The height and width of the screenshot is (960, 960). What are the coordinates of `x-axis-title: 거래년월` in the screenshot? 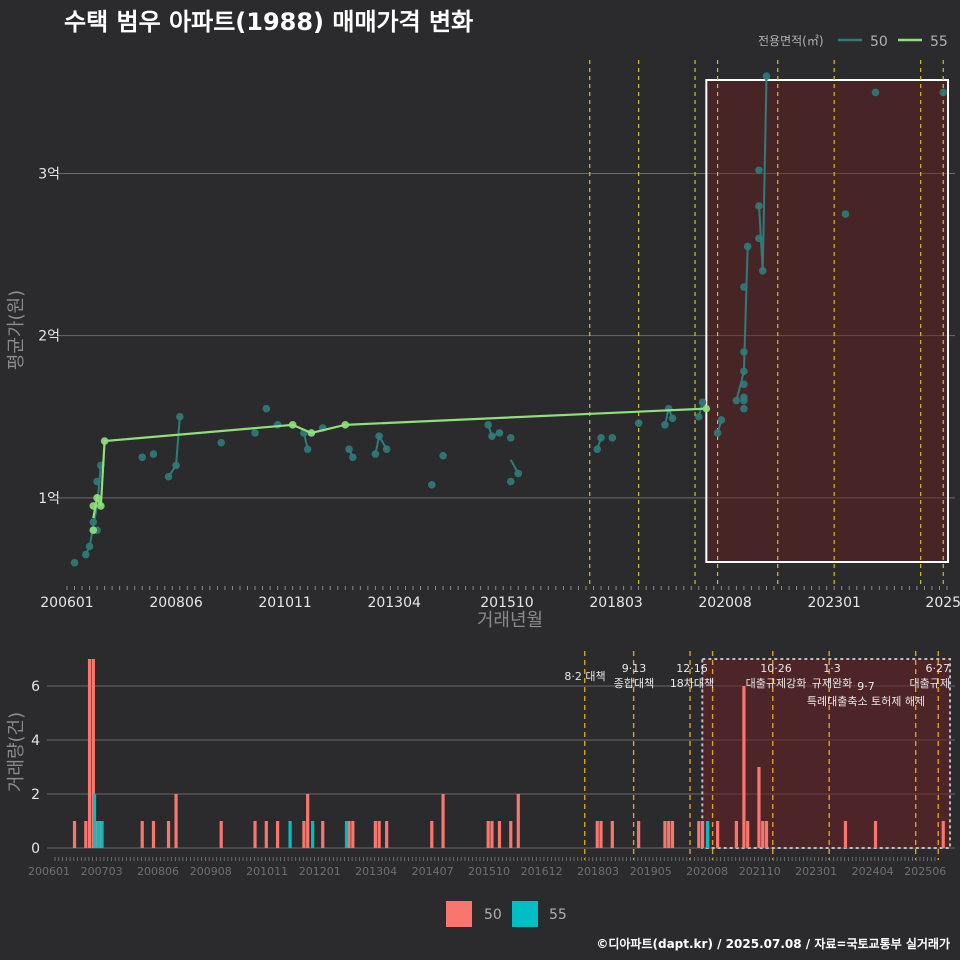 It's located at (510, 620).